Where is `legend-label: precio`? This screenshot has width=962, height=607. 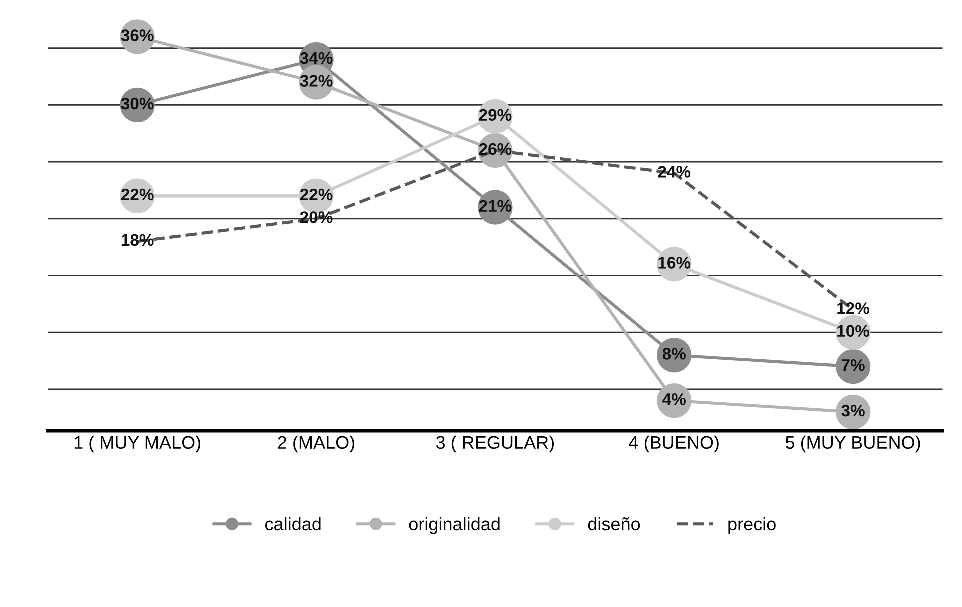
legend-label: precio is located at coordinates (752, 525).